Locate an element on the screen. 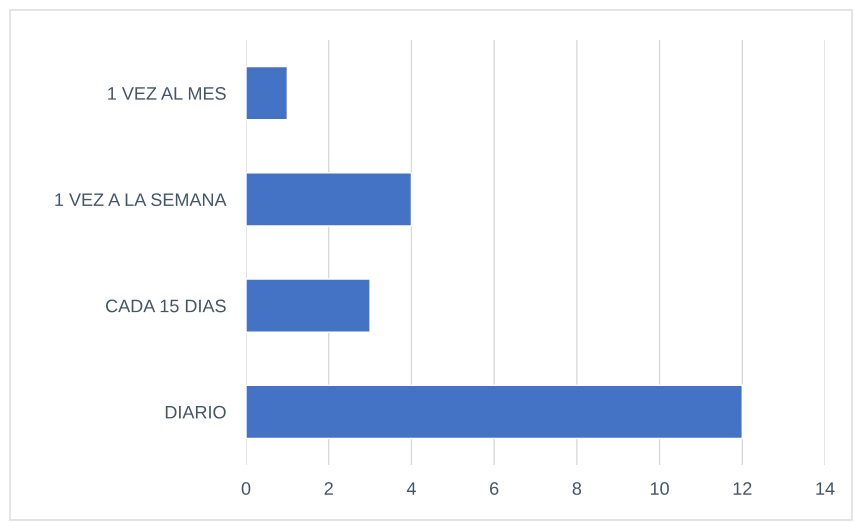 This screenshot has width=854, height=522. y-tick-label: DIARIO is located at coordinates (196, 412).